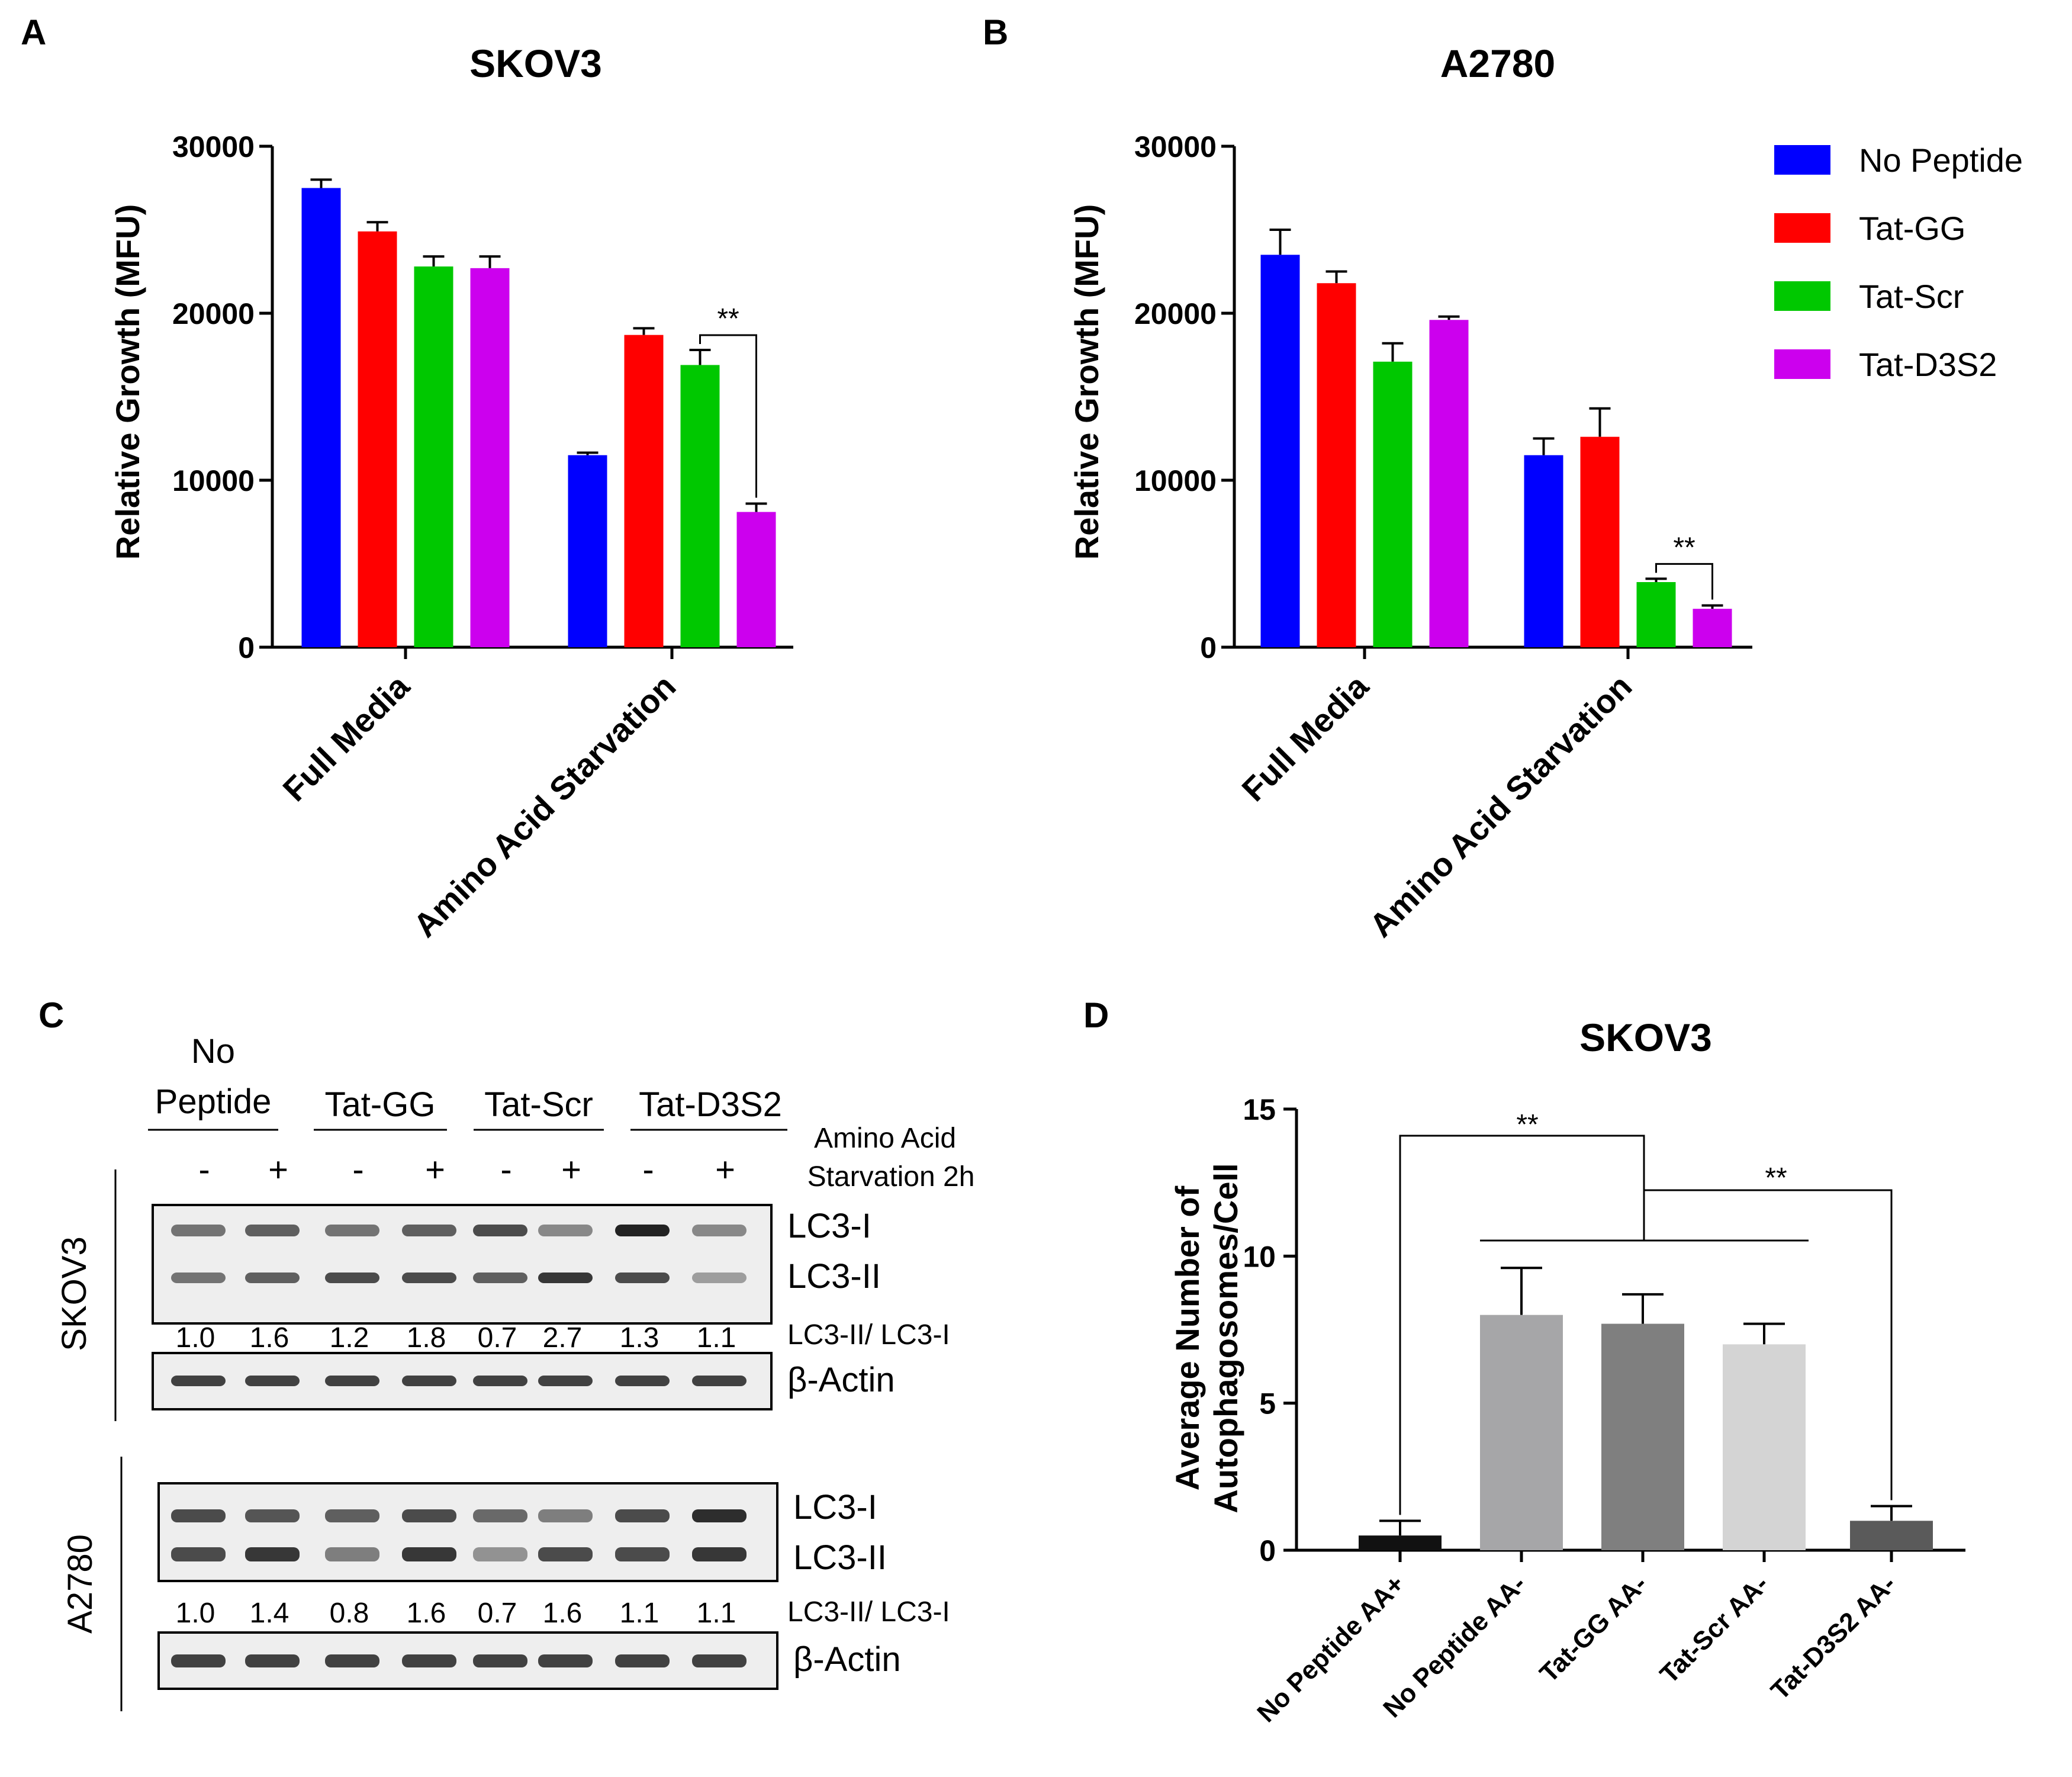 The image size is (2072, 1777). Describe the element at coordinates (497, 1338) in the screenshot. I see `ratio-skov3: 0.7` at that location.